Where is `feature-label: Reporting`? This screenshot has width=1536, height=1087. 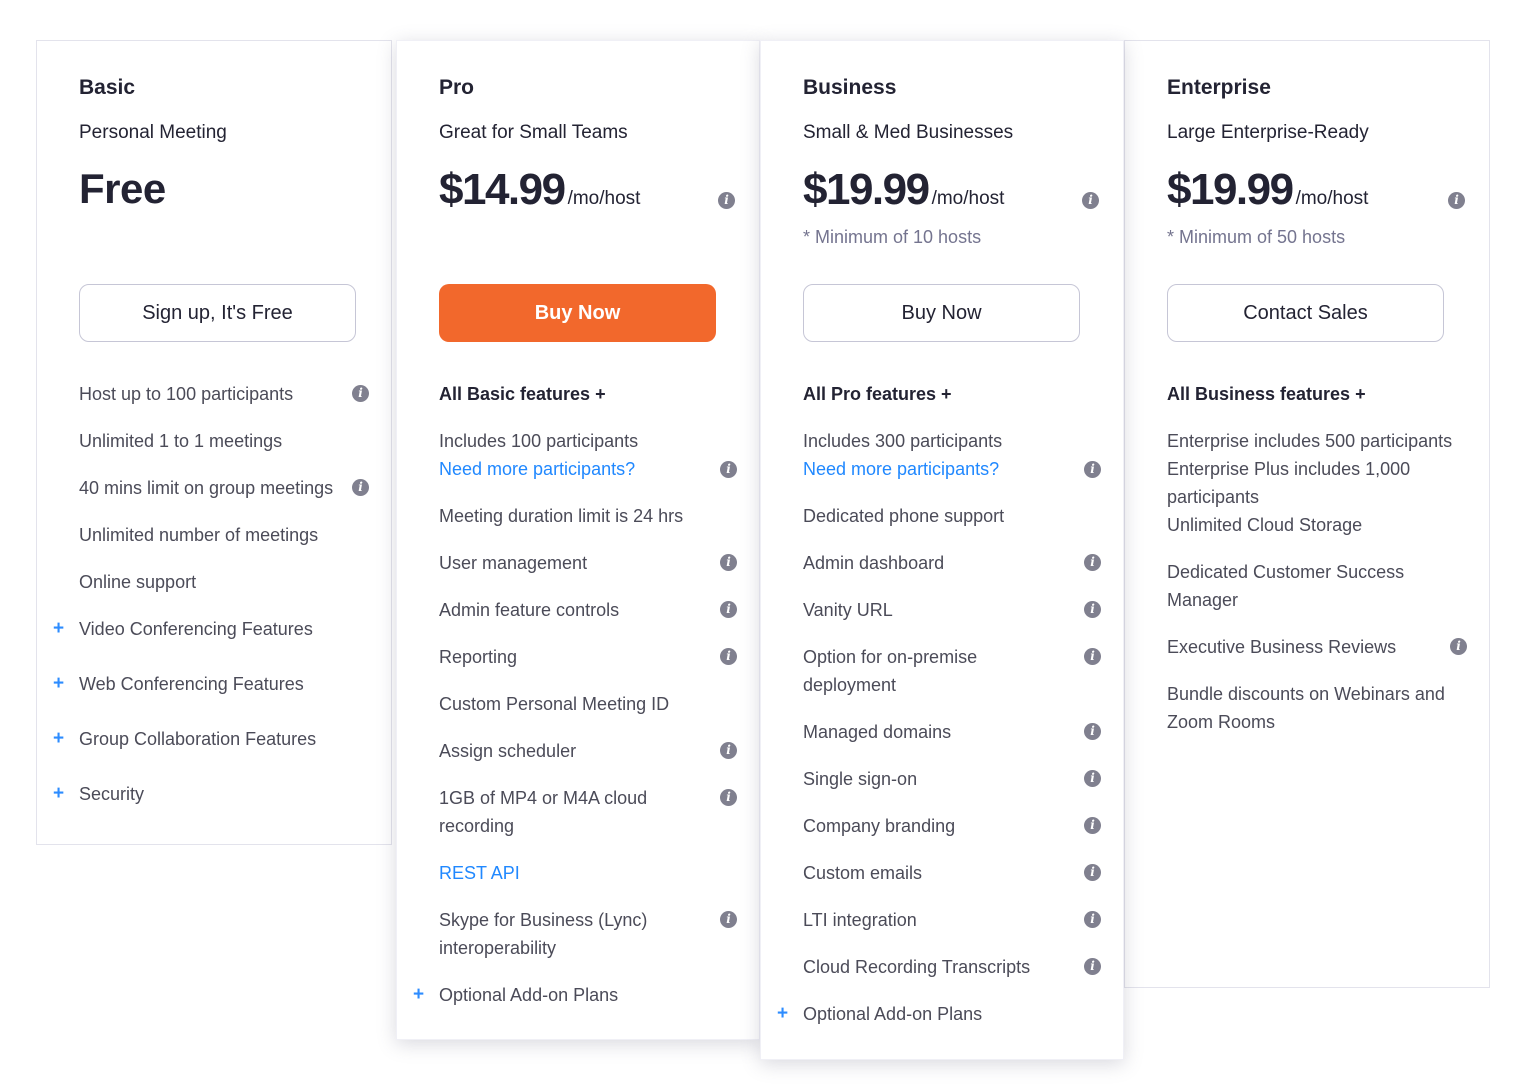
feature-label: Reporting is located at coordinates (478, 657).